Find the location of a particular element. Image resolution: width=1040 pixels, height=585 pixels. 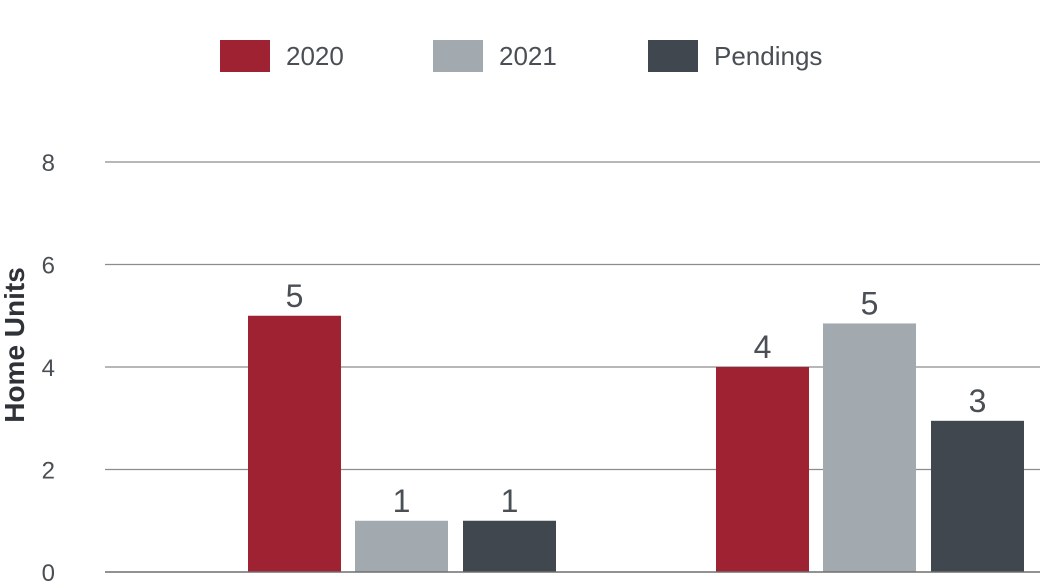

data-label-pendings-1: 1 is located at coordinates (510, 501).